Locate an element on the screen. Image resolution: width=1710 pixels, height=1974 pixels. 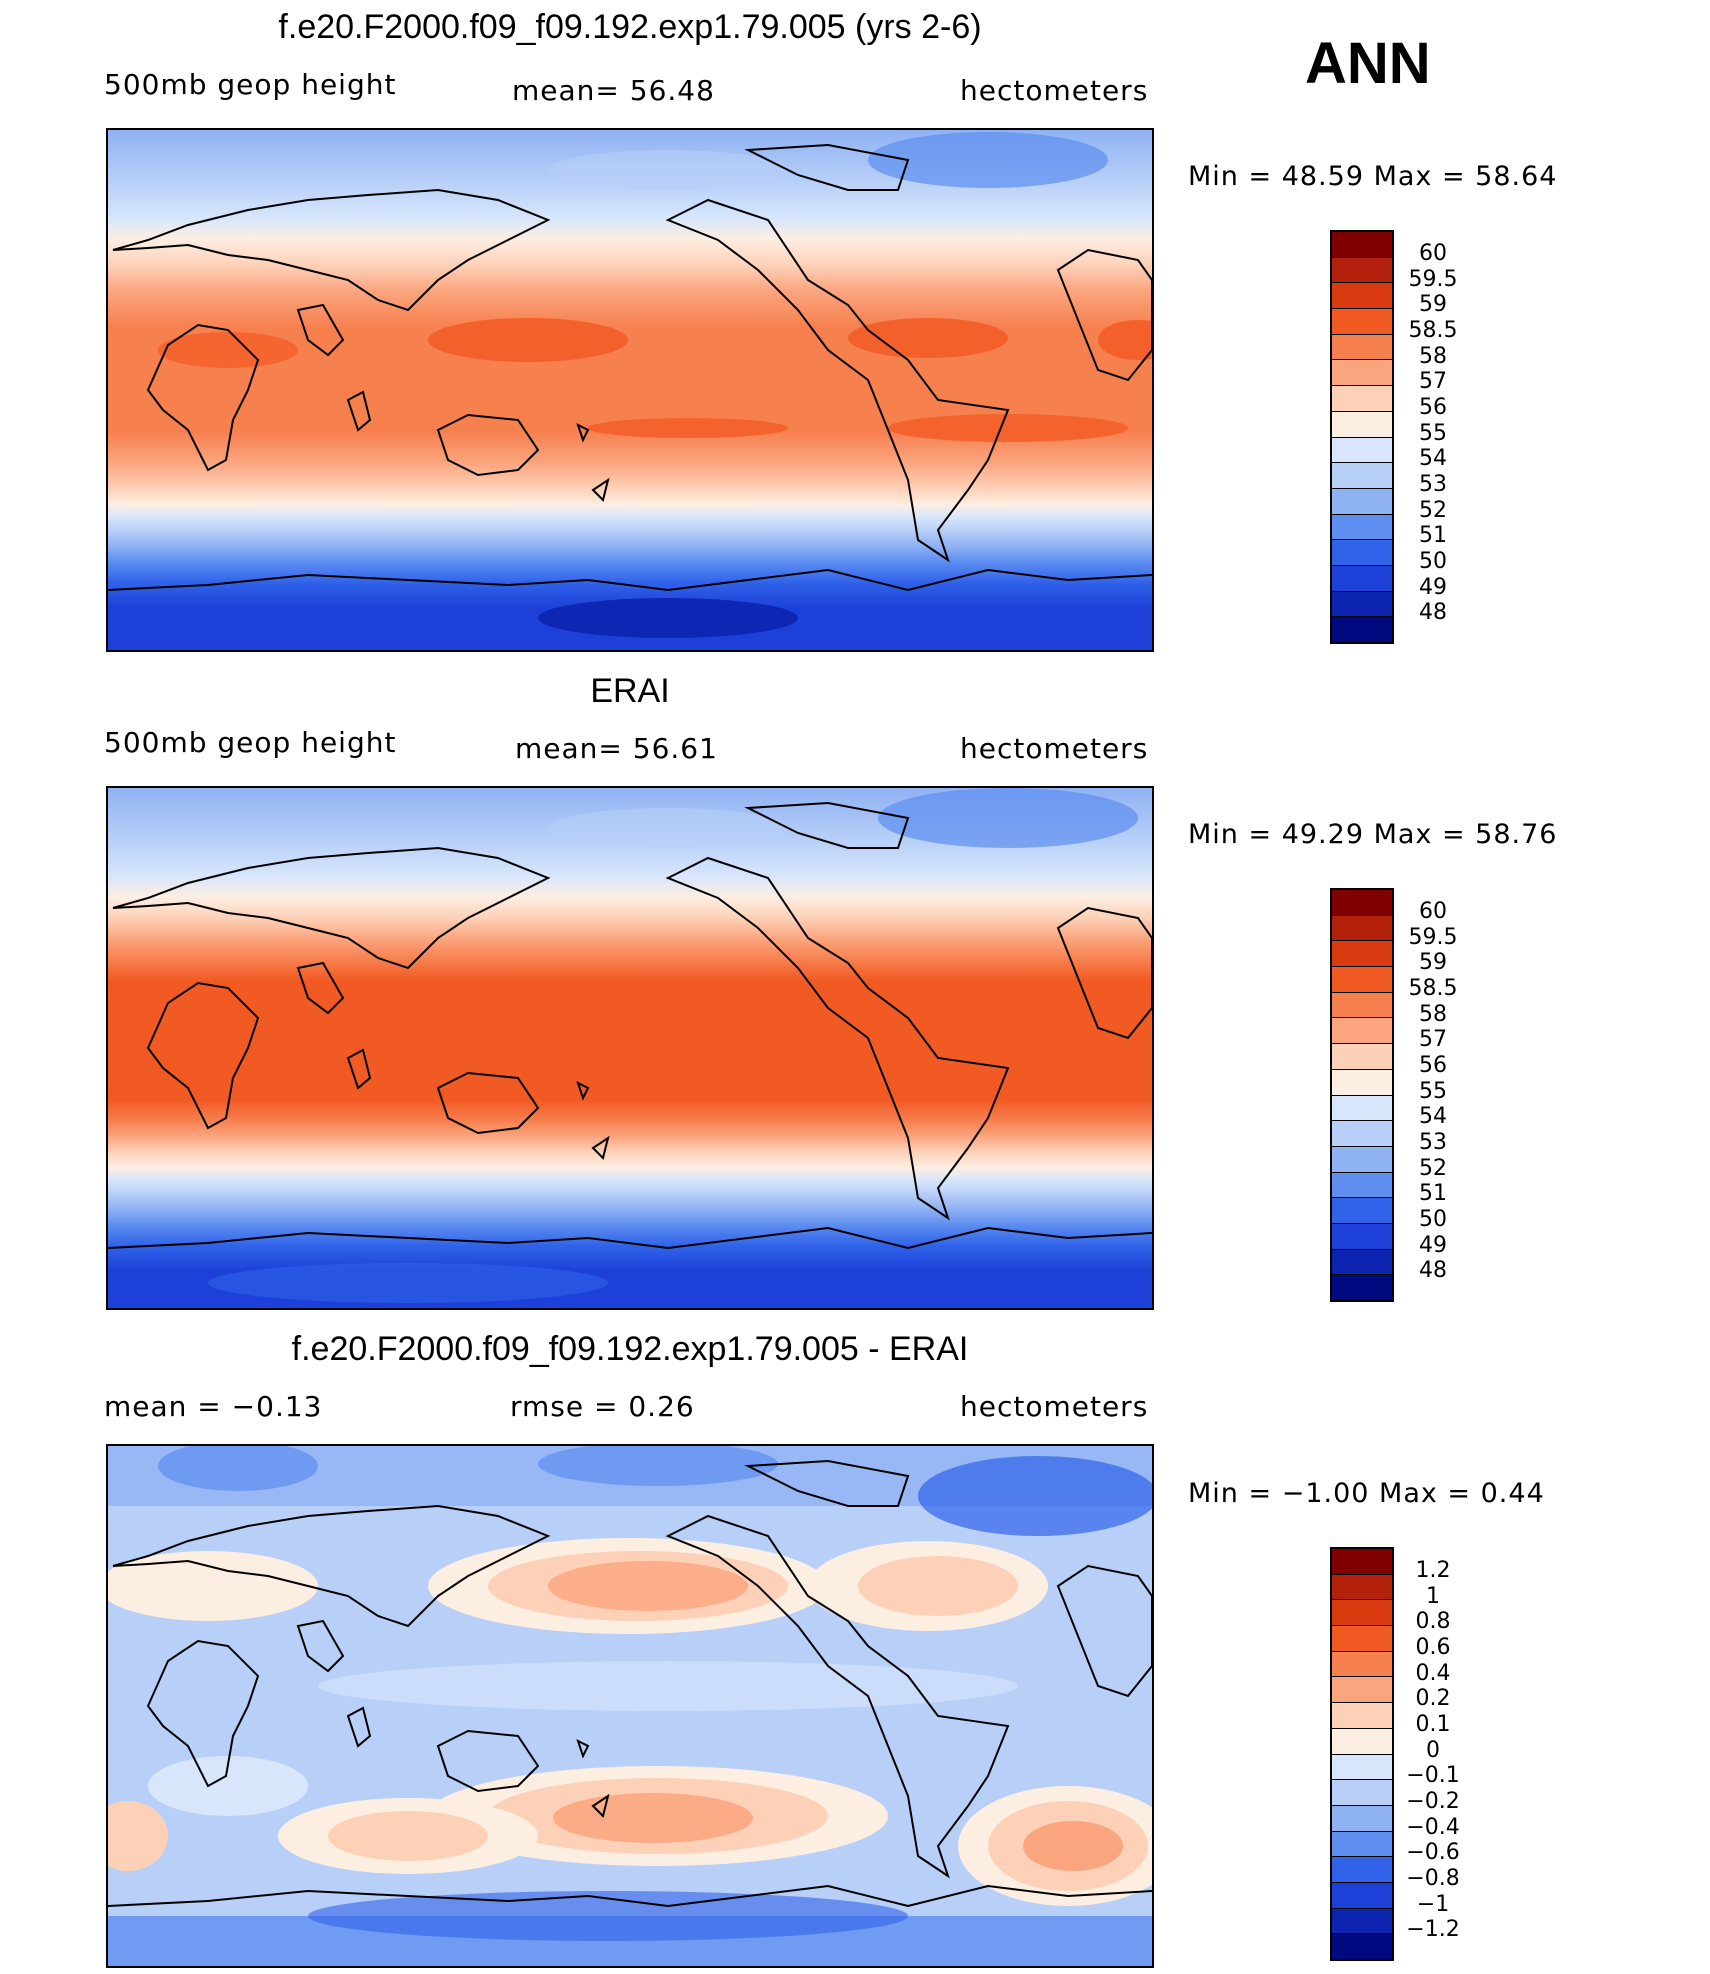
panel2-minmax-label: Min = 49.29 Max = 58.76 is located at coordinates (1373, 834).